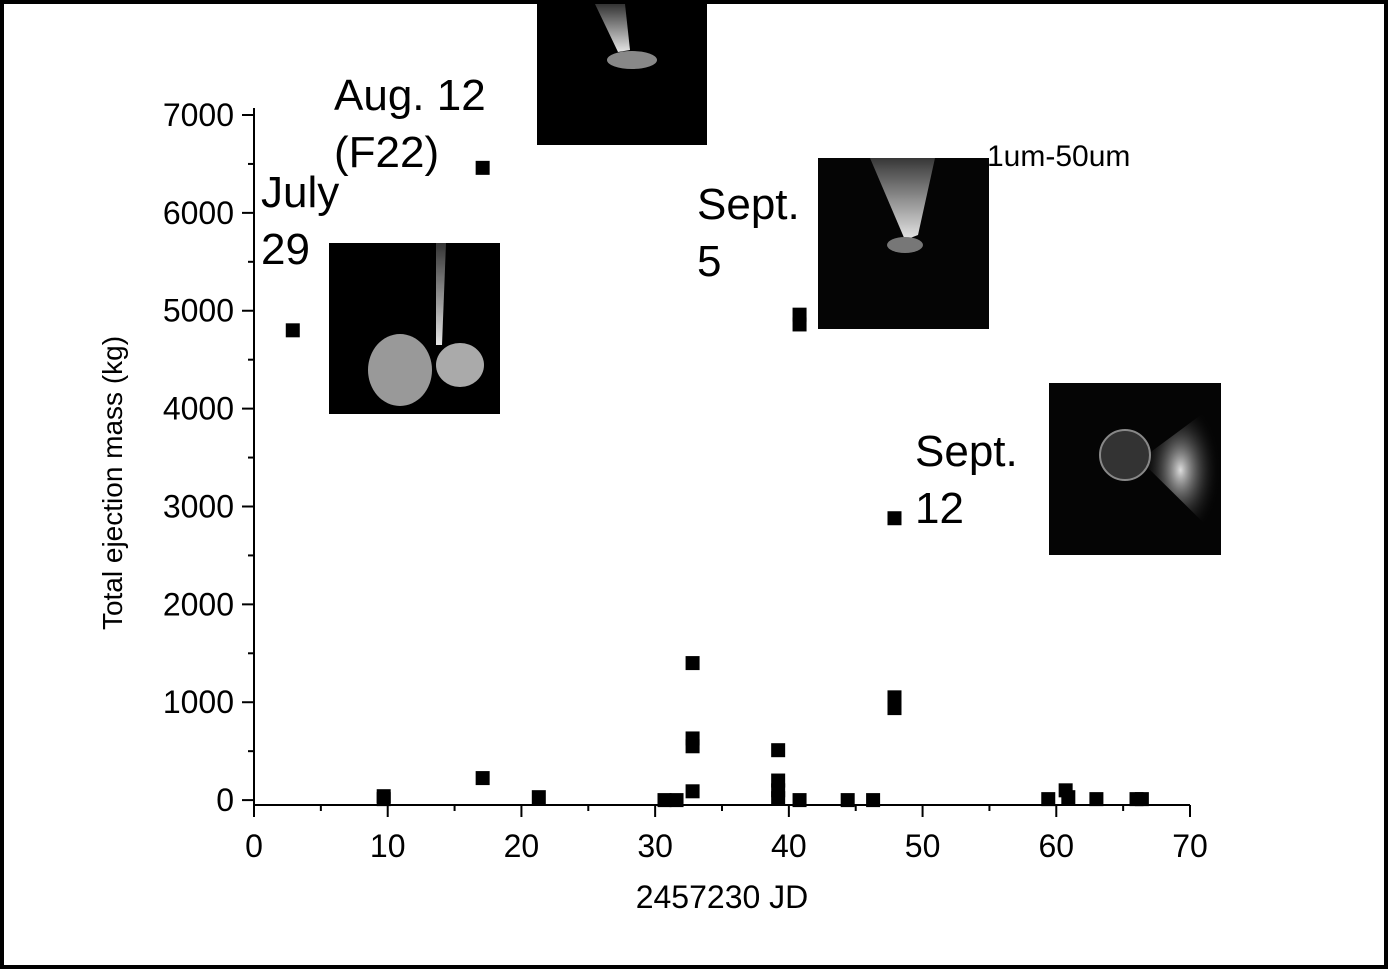  Describe the element at coordinates (198, 604) in the screenshot. I see `y-tick-label: 2000` at that location.